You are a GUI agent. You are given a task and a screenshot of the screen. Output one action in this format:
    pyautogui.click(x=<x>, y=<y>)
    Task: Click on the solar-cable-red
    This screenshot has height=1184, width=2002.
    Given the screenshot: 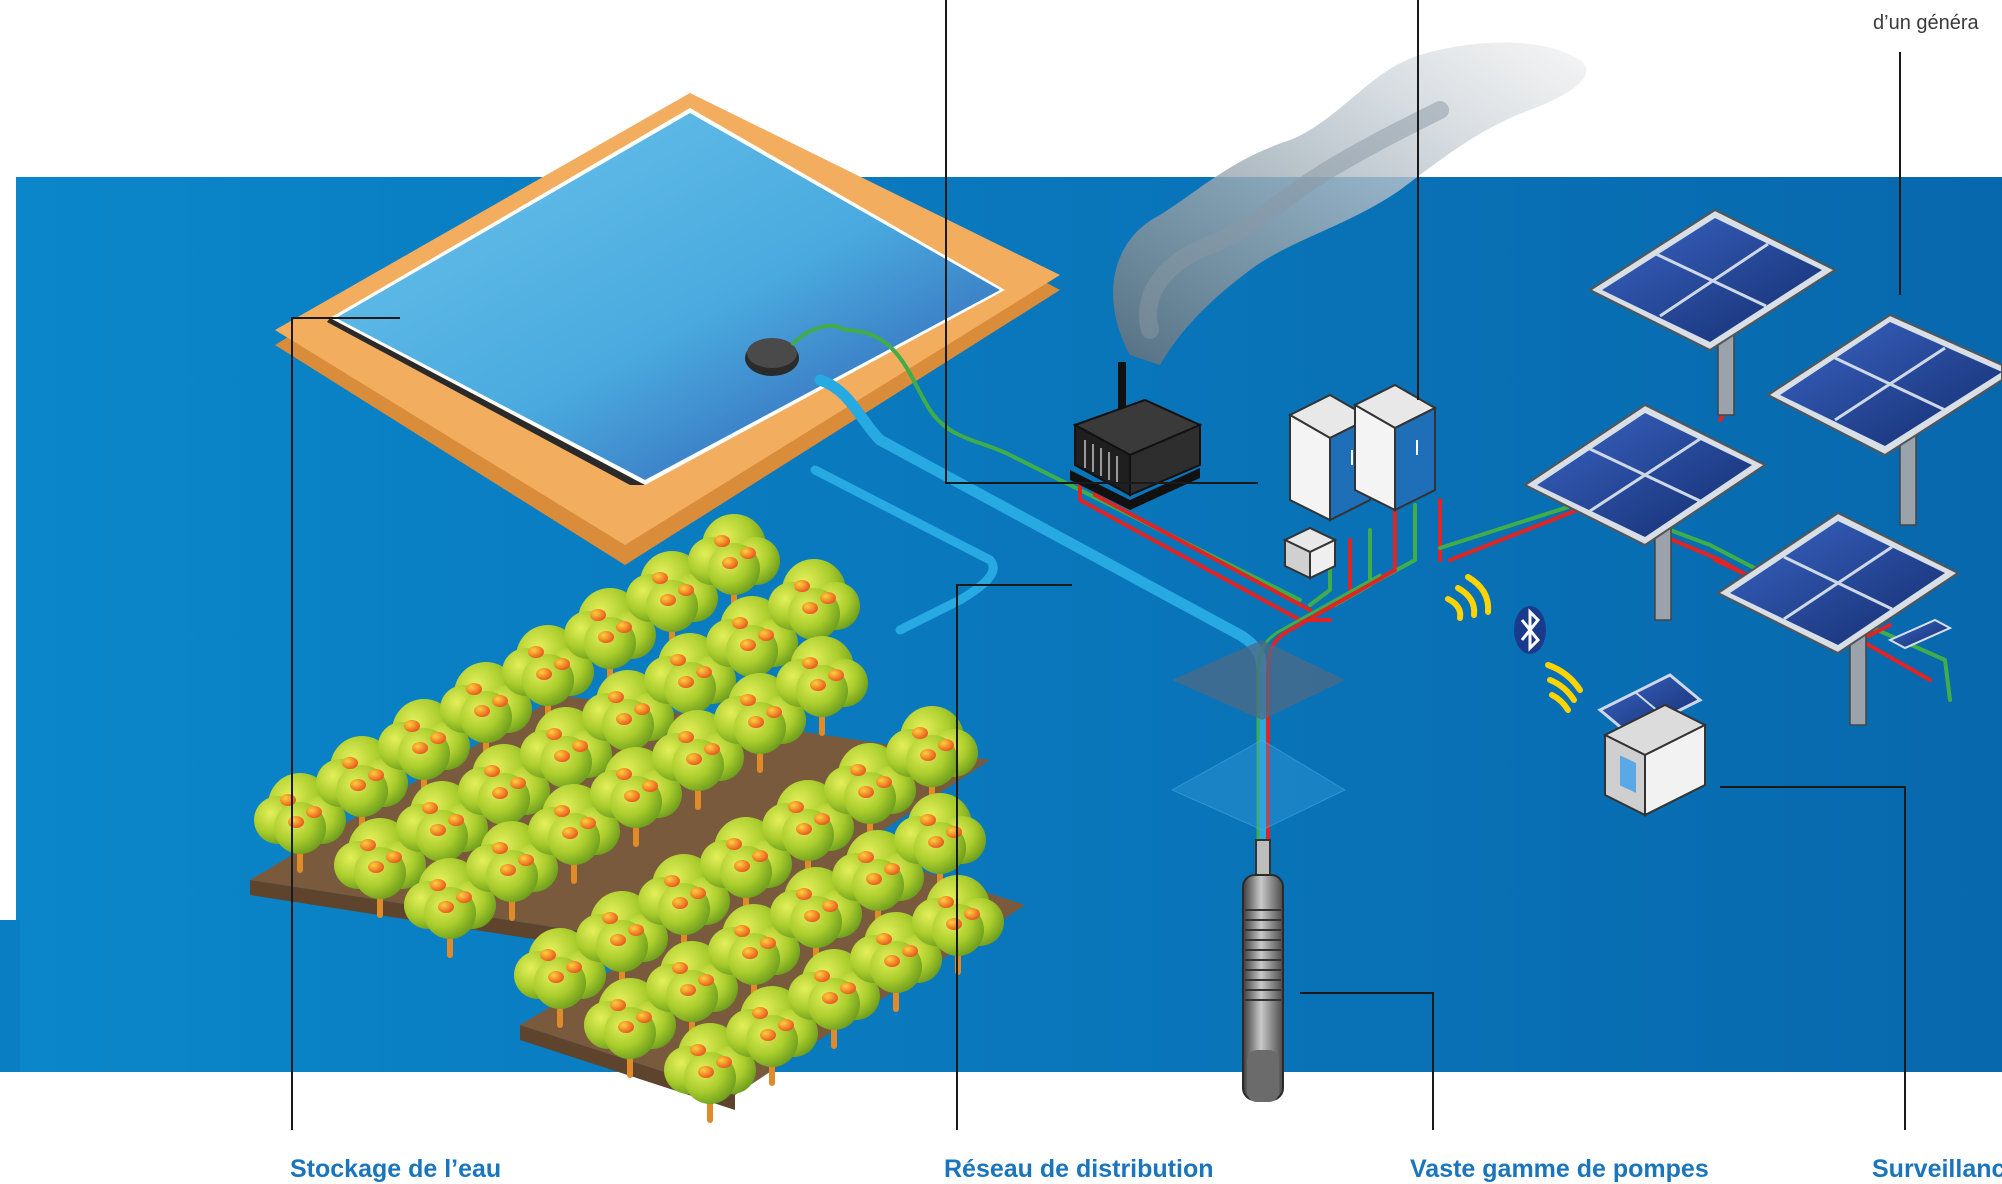 What is the action you would take?
    pyautogui.click(x=1690, y=592)
    